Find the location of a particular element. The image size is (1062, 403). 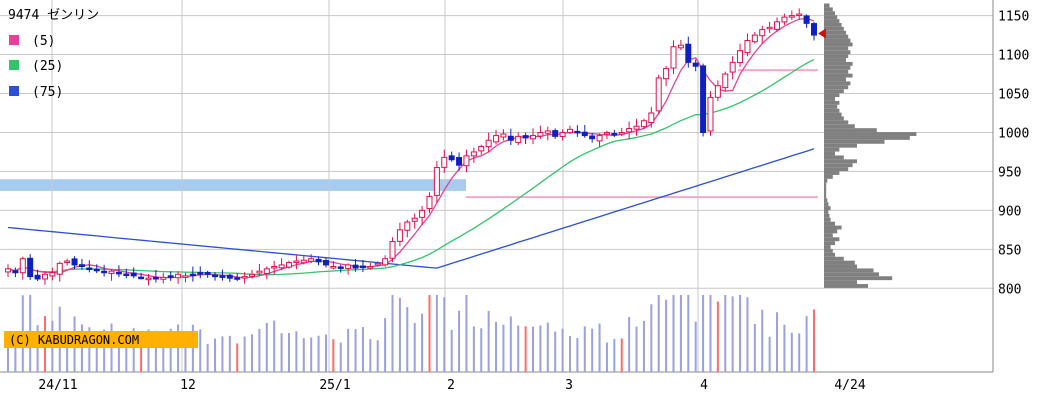

resistance-band is located at coordinates (233, 185).